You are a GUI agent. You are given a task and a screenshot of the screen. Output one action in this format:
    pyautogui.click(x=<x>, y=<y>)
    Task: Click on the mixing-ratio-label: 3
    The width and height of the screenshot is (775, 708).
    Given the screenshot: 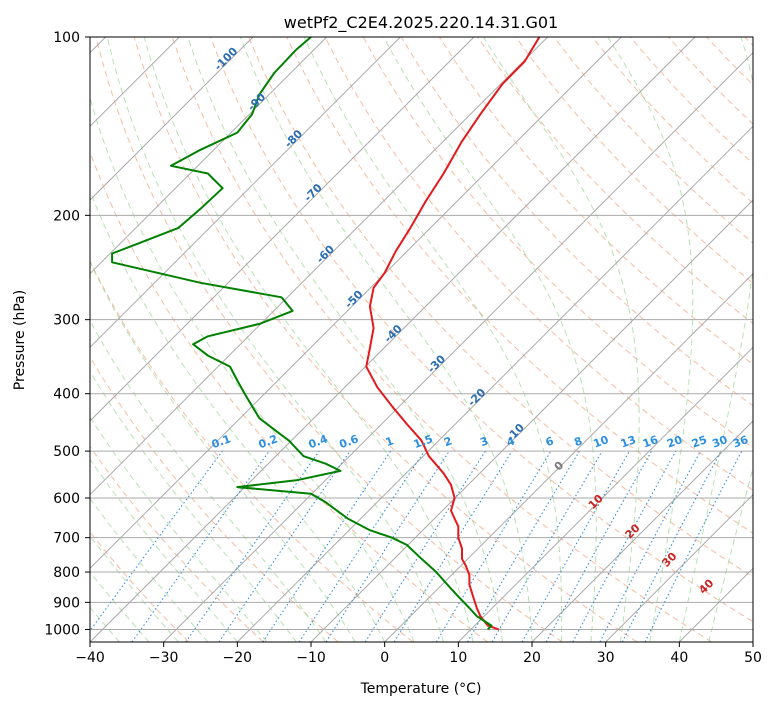 What is the action you would take?
    pyautogui.click(x=484, y=441)
    